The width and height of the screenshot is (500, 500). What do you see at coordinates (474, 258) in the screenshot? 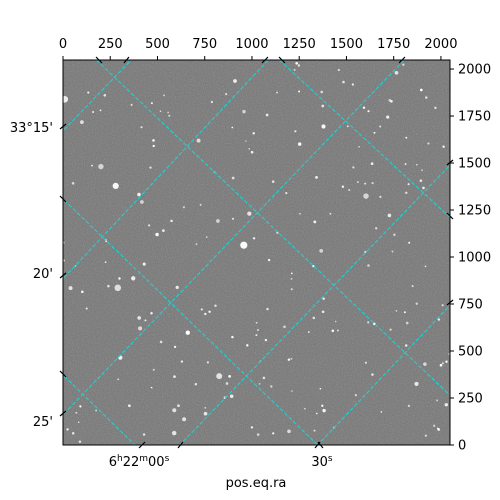
I see `right-tick-label-4: 1000` at bounding box center [474, 258].